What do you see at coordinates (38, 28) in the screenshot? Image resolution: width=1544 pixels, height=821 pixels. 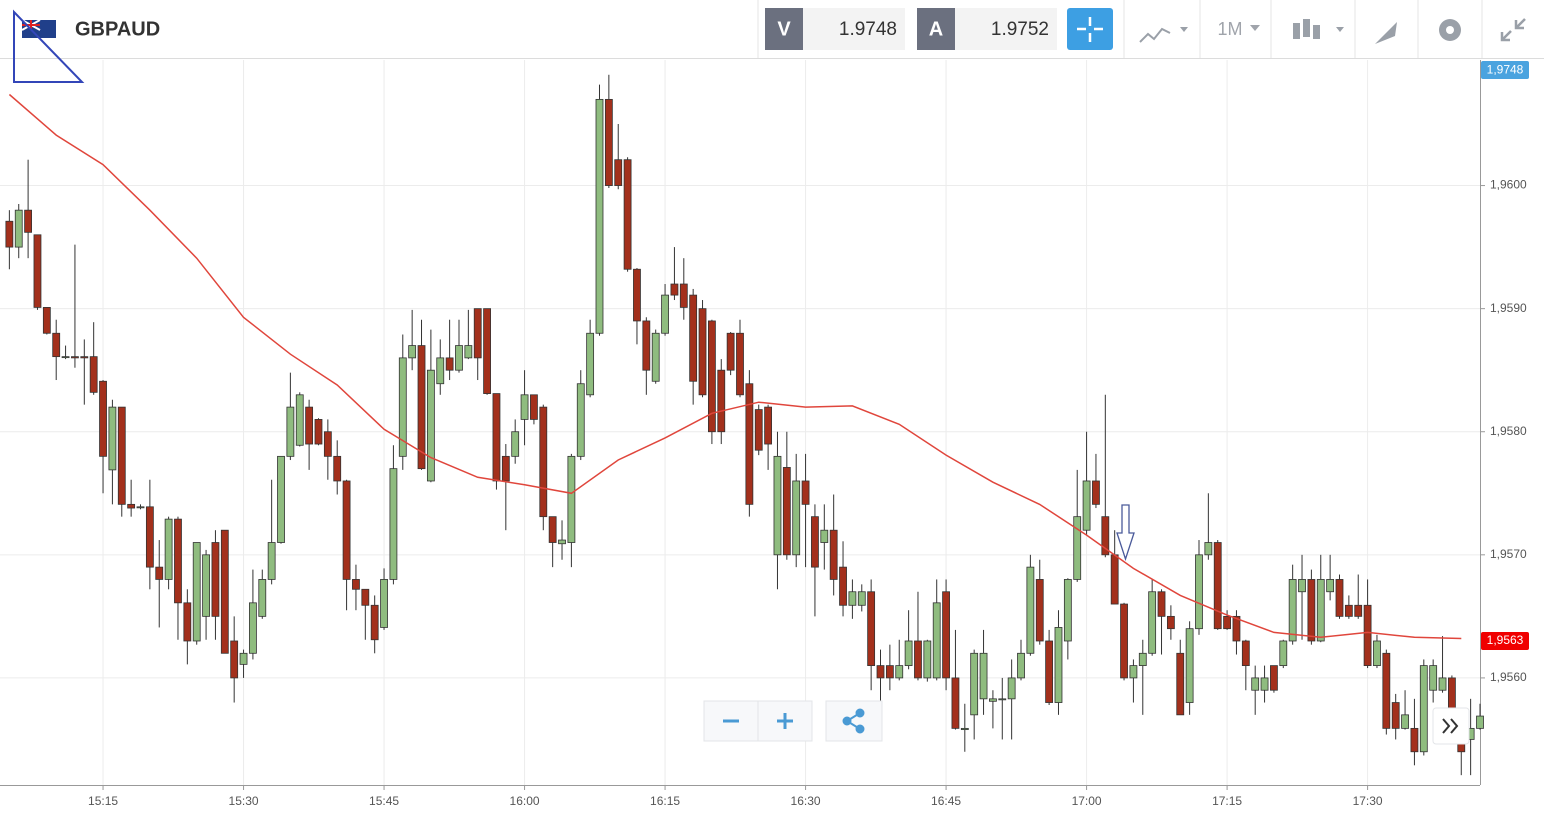 I see `flag-icon` at bounding box center [38, 28].